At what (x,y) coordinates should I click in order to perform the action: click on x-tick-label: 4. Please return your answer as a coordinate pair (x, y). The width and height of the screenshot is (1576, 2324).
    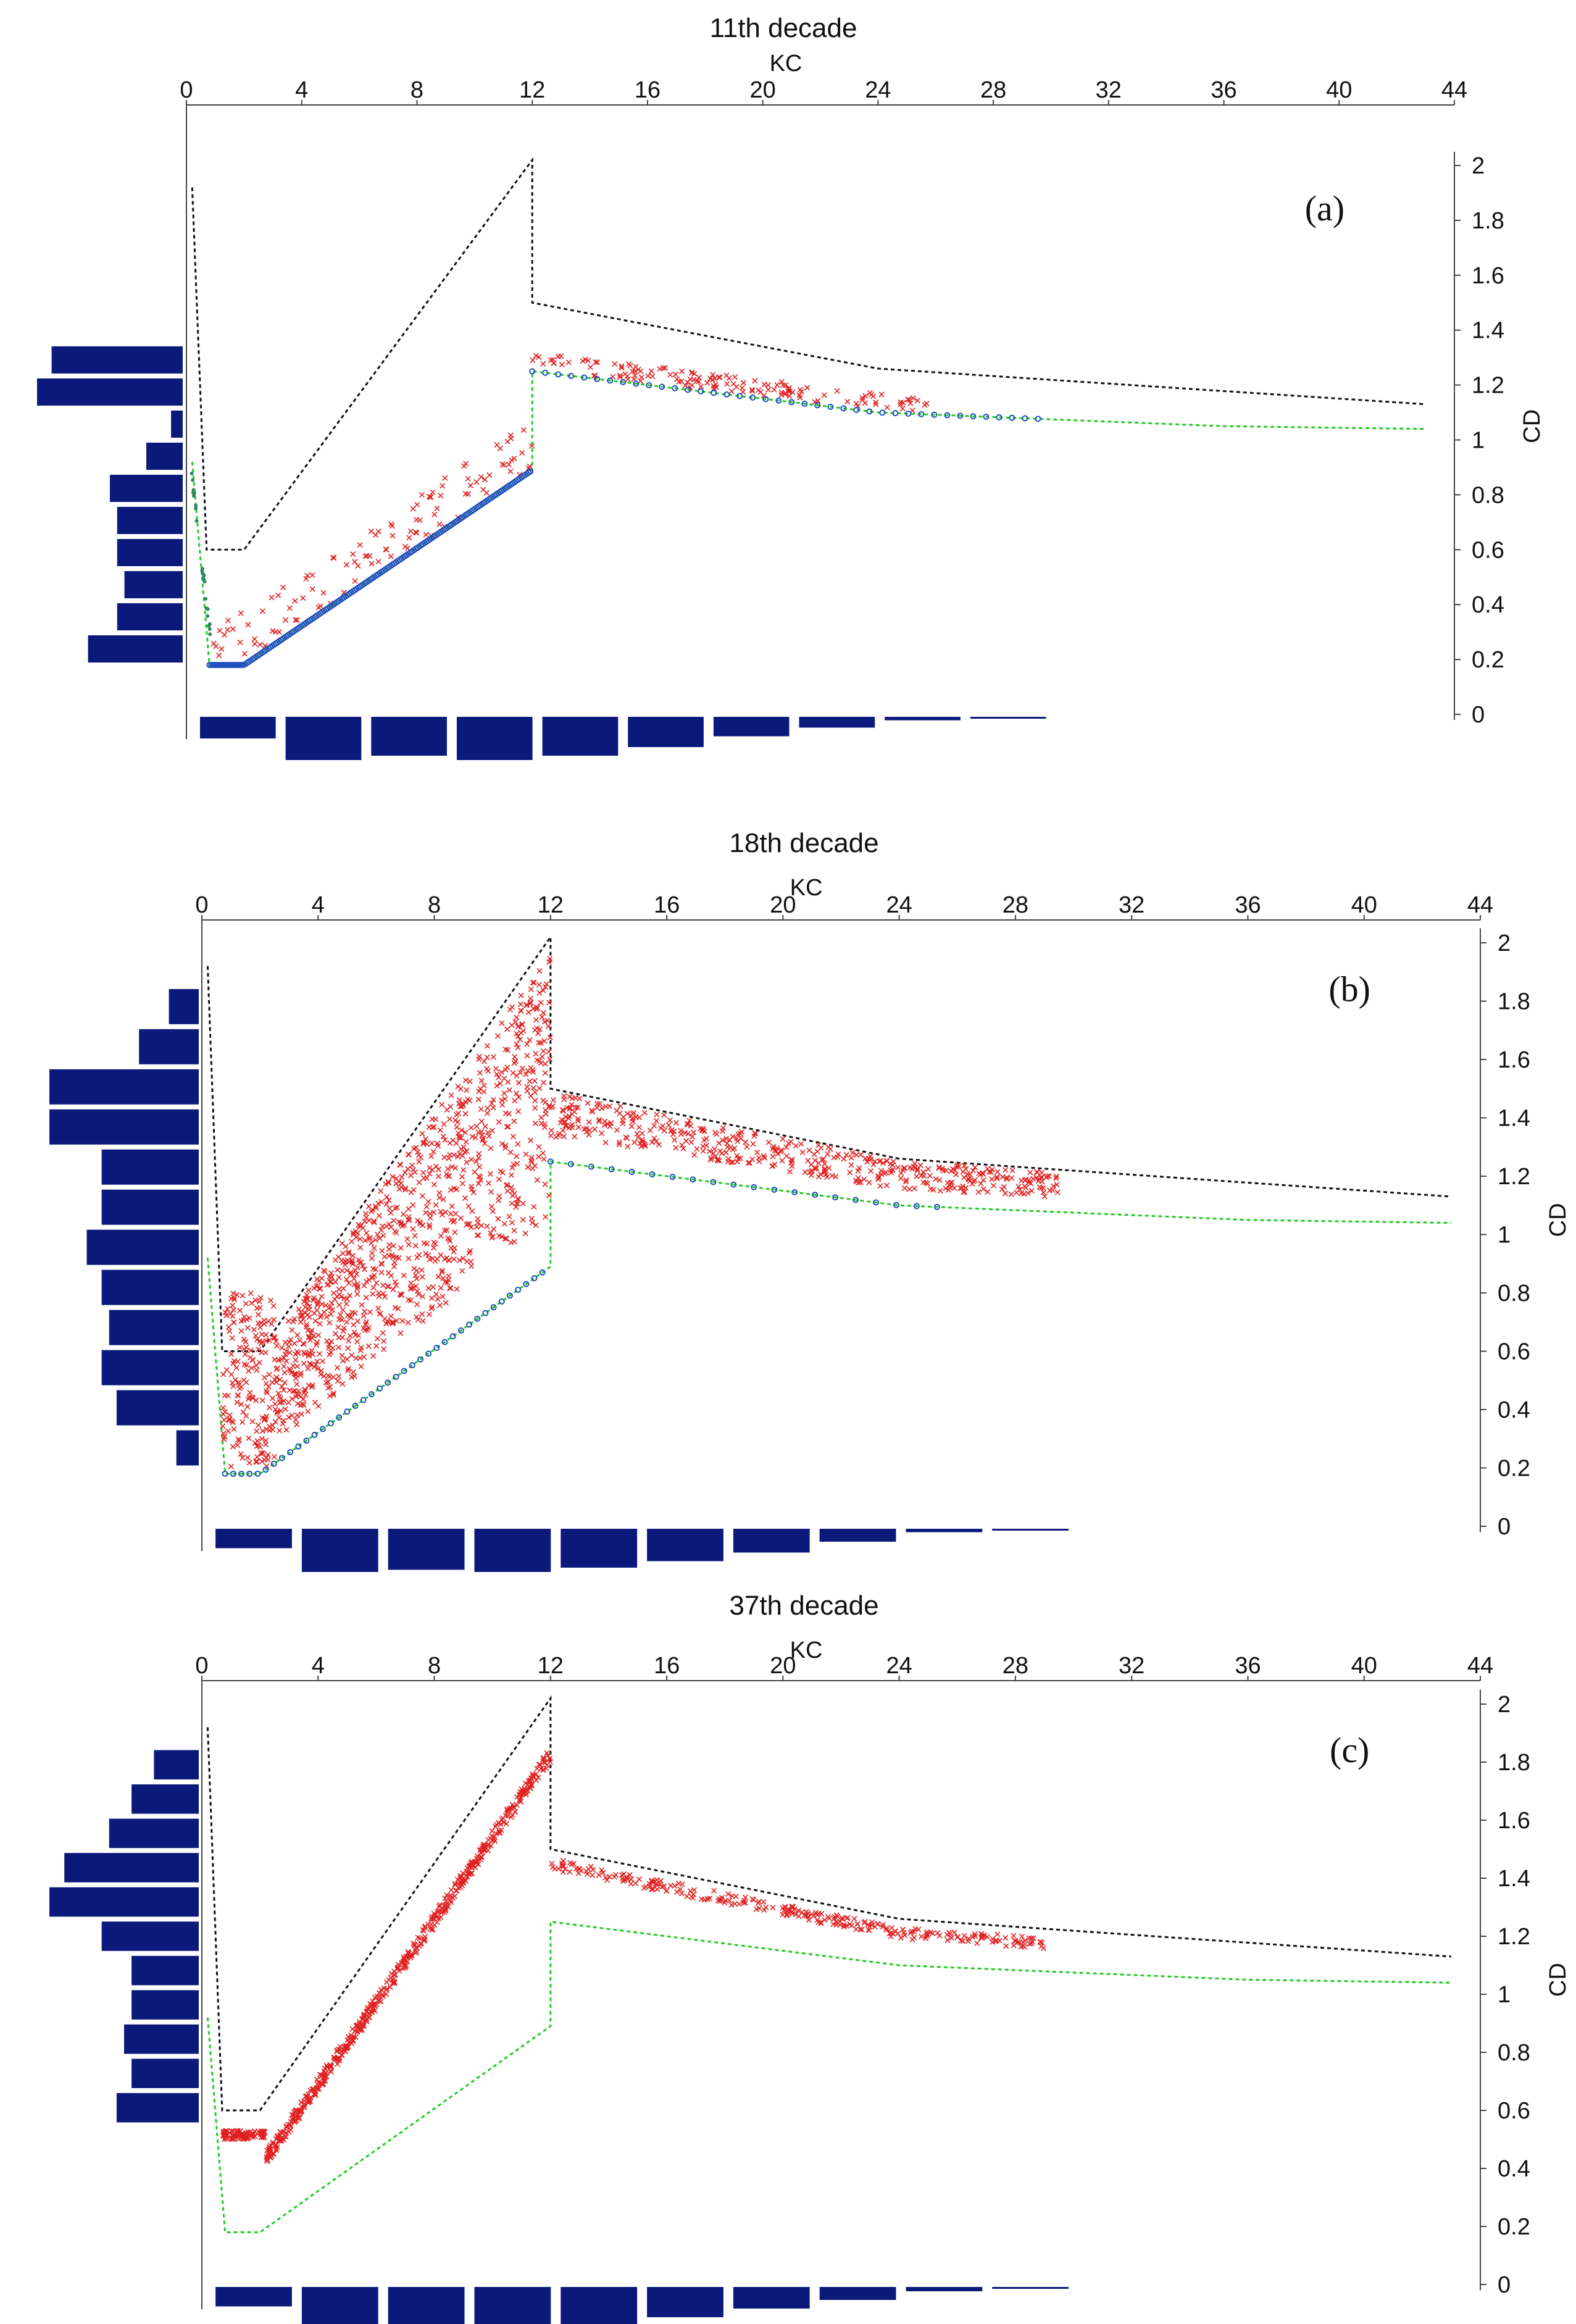
    Looking at the image, I should click on (318, 1666).